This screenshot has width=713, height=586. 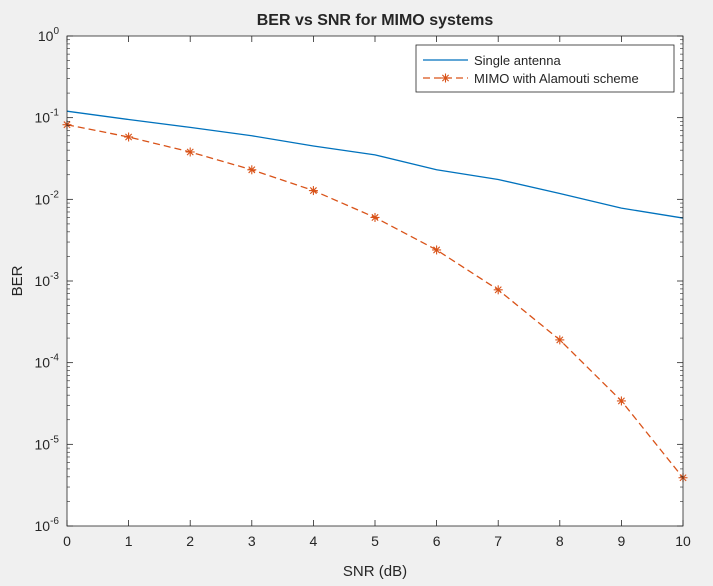 What do you see at coordinates (252, 541) in the screenshot?
I see `x-tick-label: 3` at bounding box center [252, 541].